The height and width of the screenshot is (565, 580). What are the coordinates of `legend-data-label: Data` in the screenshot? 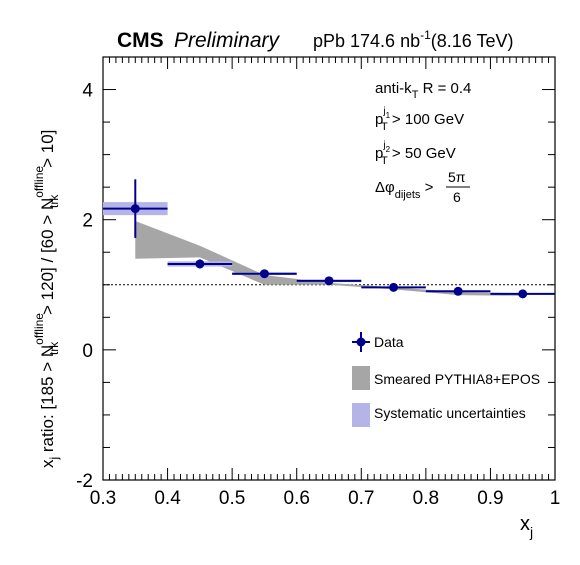 It's located at (389, 342).